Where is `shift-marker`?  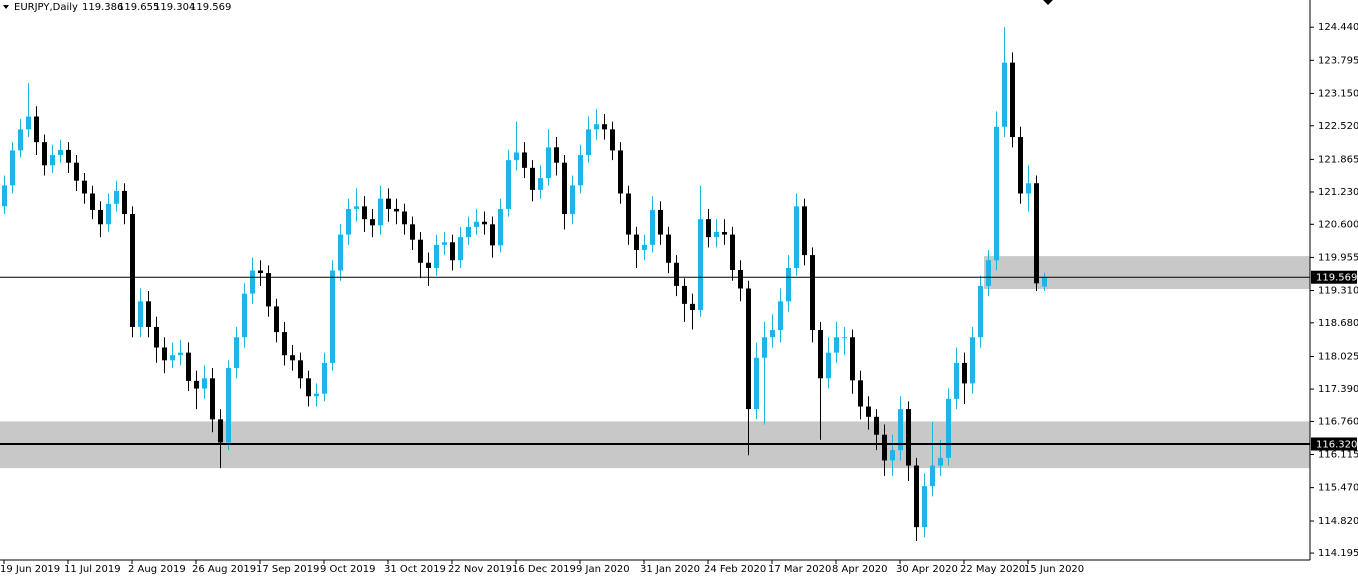 shift-marker is located at coordinates (1048, 2).